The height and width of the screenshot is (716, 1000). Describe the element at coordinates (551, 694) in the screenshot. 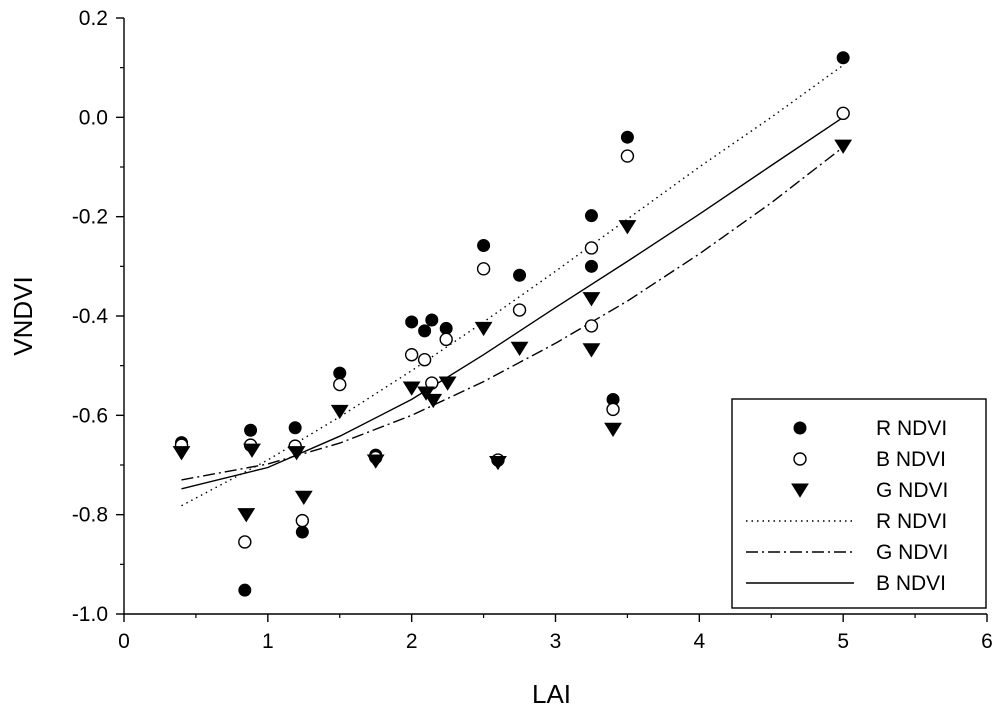

I see `x-axis-title: LAI` at that location.